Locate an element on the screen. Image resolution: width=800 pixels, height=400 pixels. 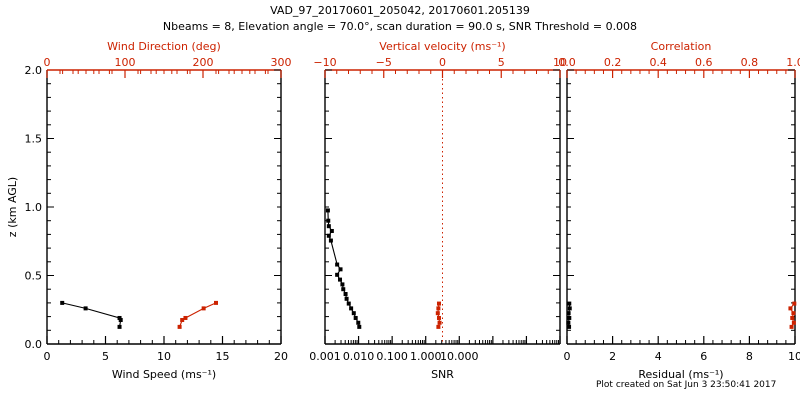
x-tick-label-bottom: 0.100 is located at coordinates (392, 356).